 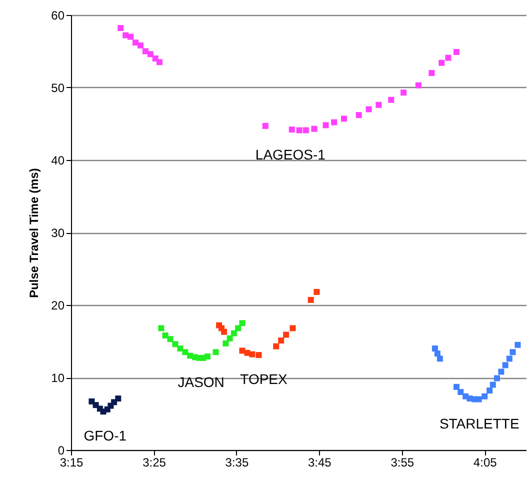 I want to click on y-tick-label: 20, so click(x=58, y=305).